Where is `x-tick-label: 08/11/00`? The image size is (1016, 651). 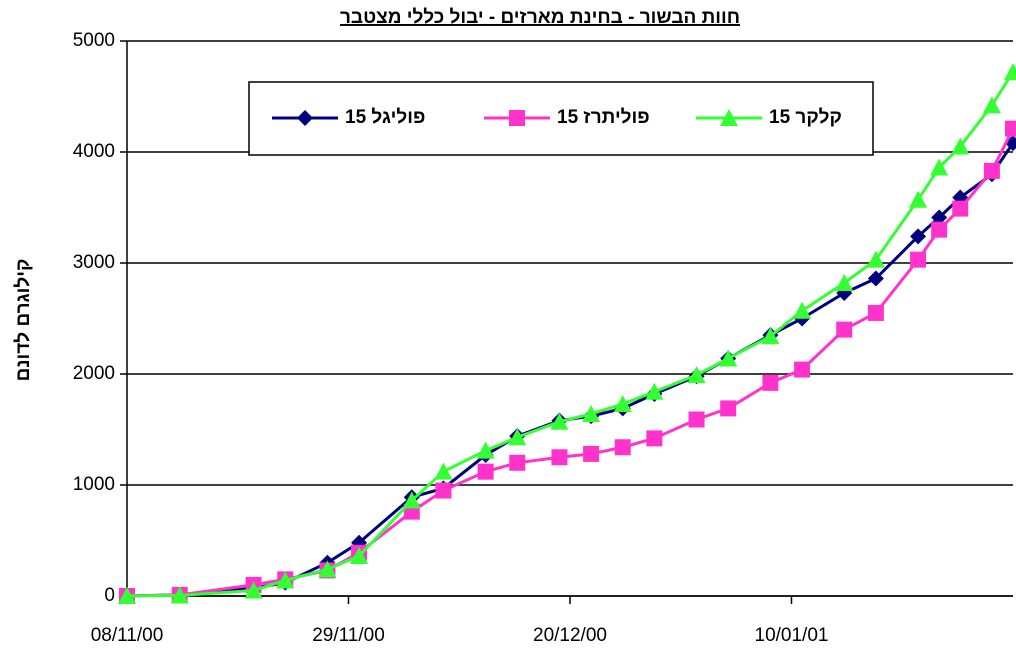 x-tick-label: 08/11/00 is located at coordinates (127, 635).